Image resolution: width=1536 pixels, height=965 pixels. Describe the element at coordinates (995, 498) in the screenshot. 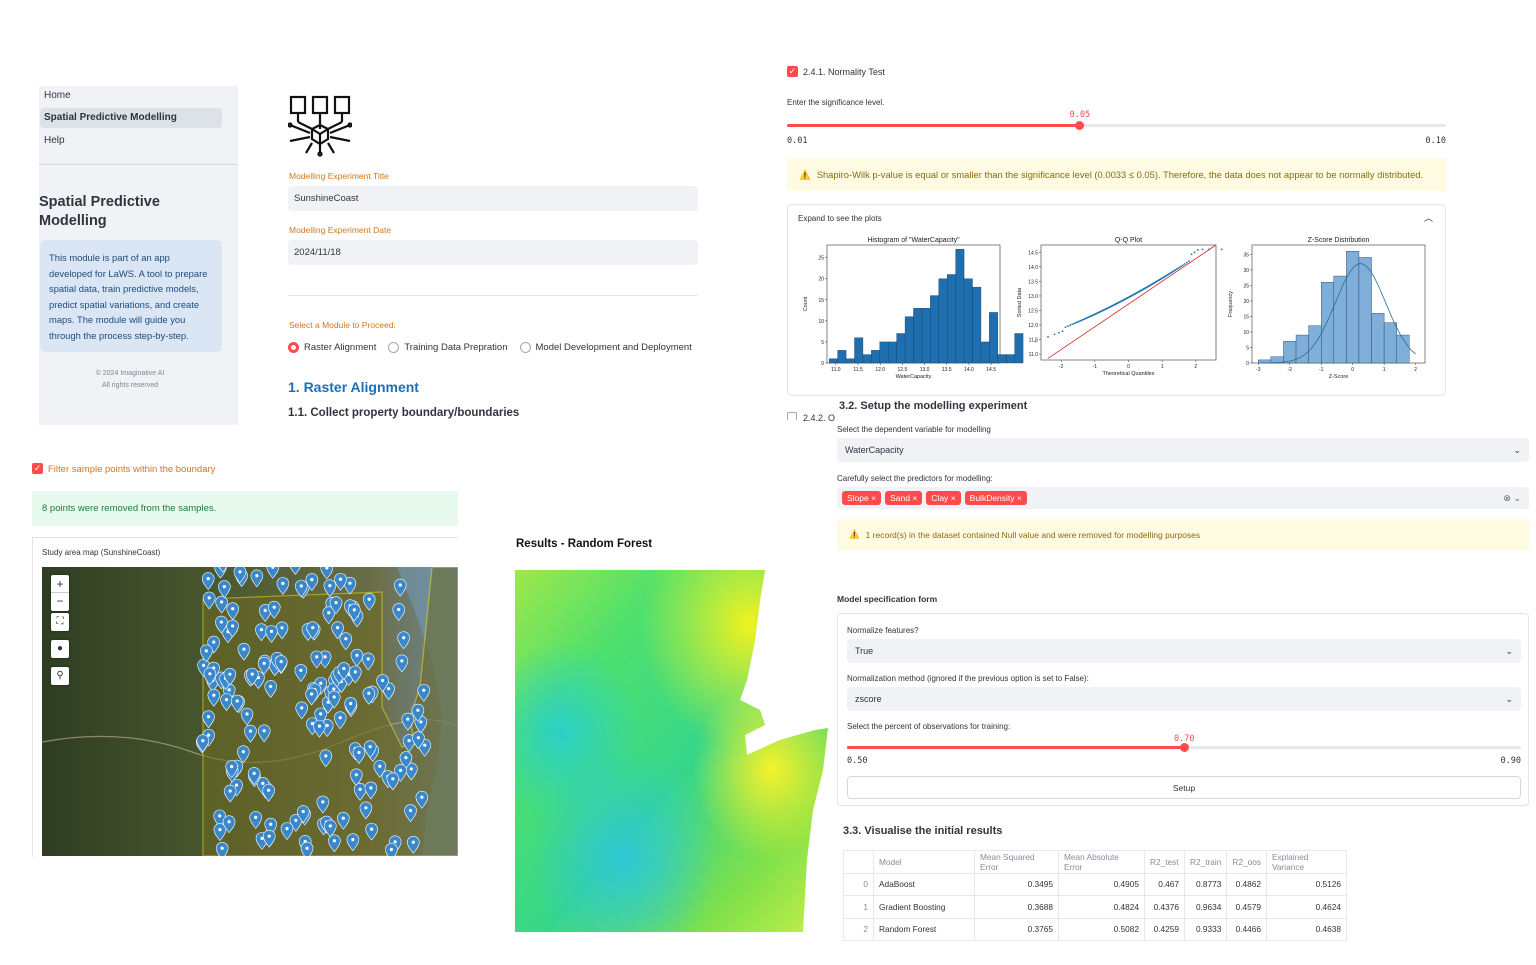

I see `predictor-tag-bulkdensity: BulkDensity ×` at that location.